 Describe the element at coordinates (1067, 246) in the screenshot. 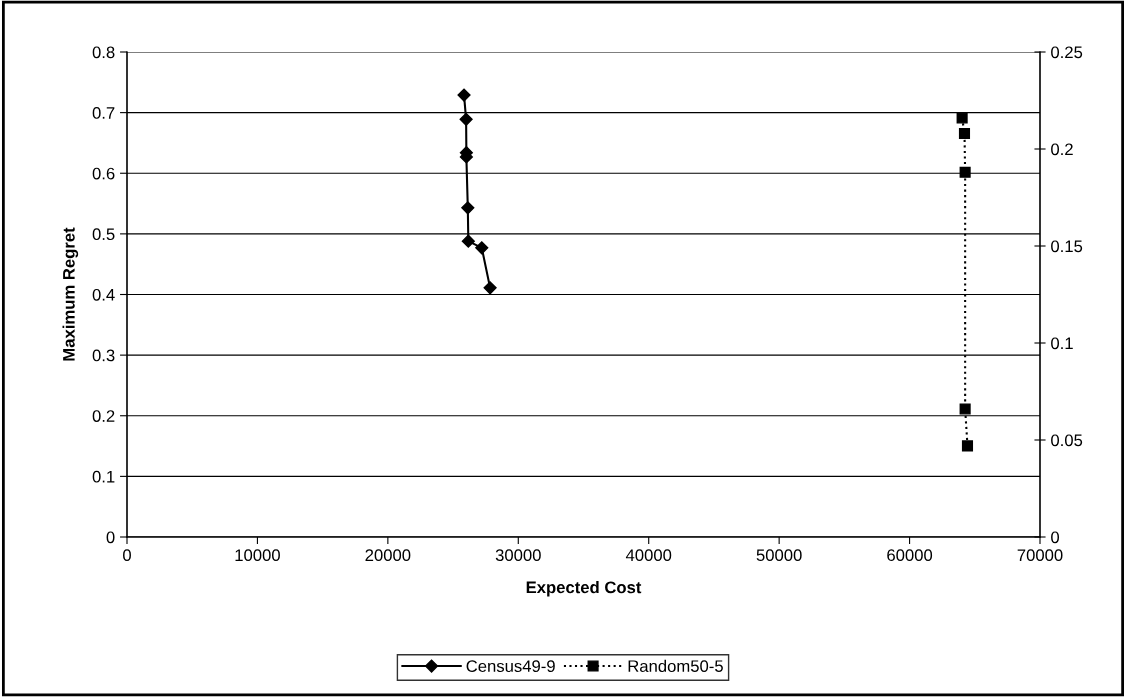

I see `y2-tick-label: 0.15` at that location.